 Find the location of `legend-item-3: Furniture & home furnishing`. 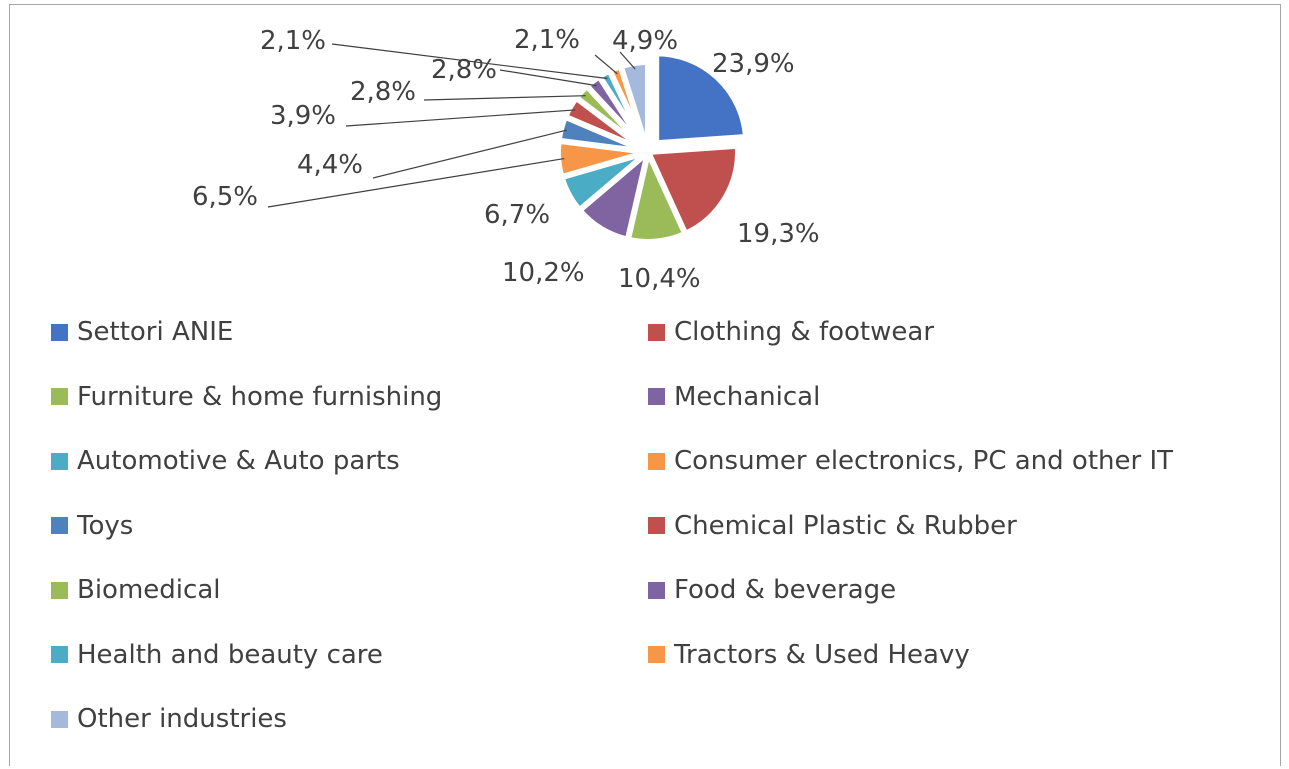

legend-item-3: Furniture & home furnishing is located at coordinates (246, 397).